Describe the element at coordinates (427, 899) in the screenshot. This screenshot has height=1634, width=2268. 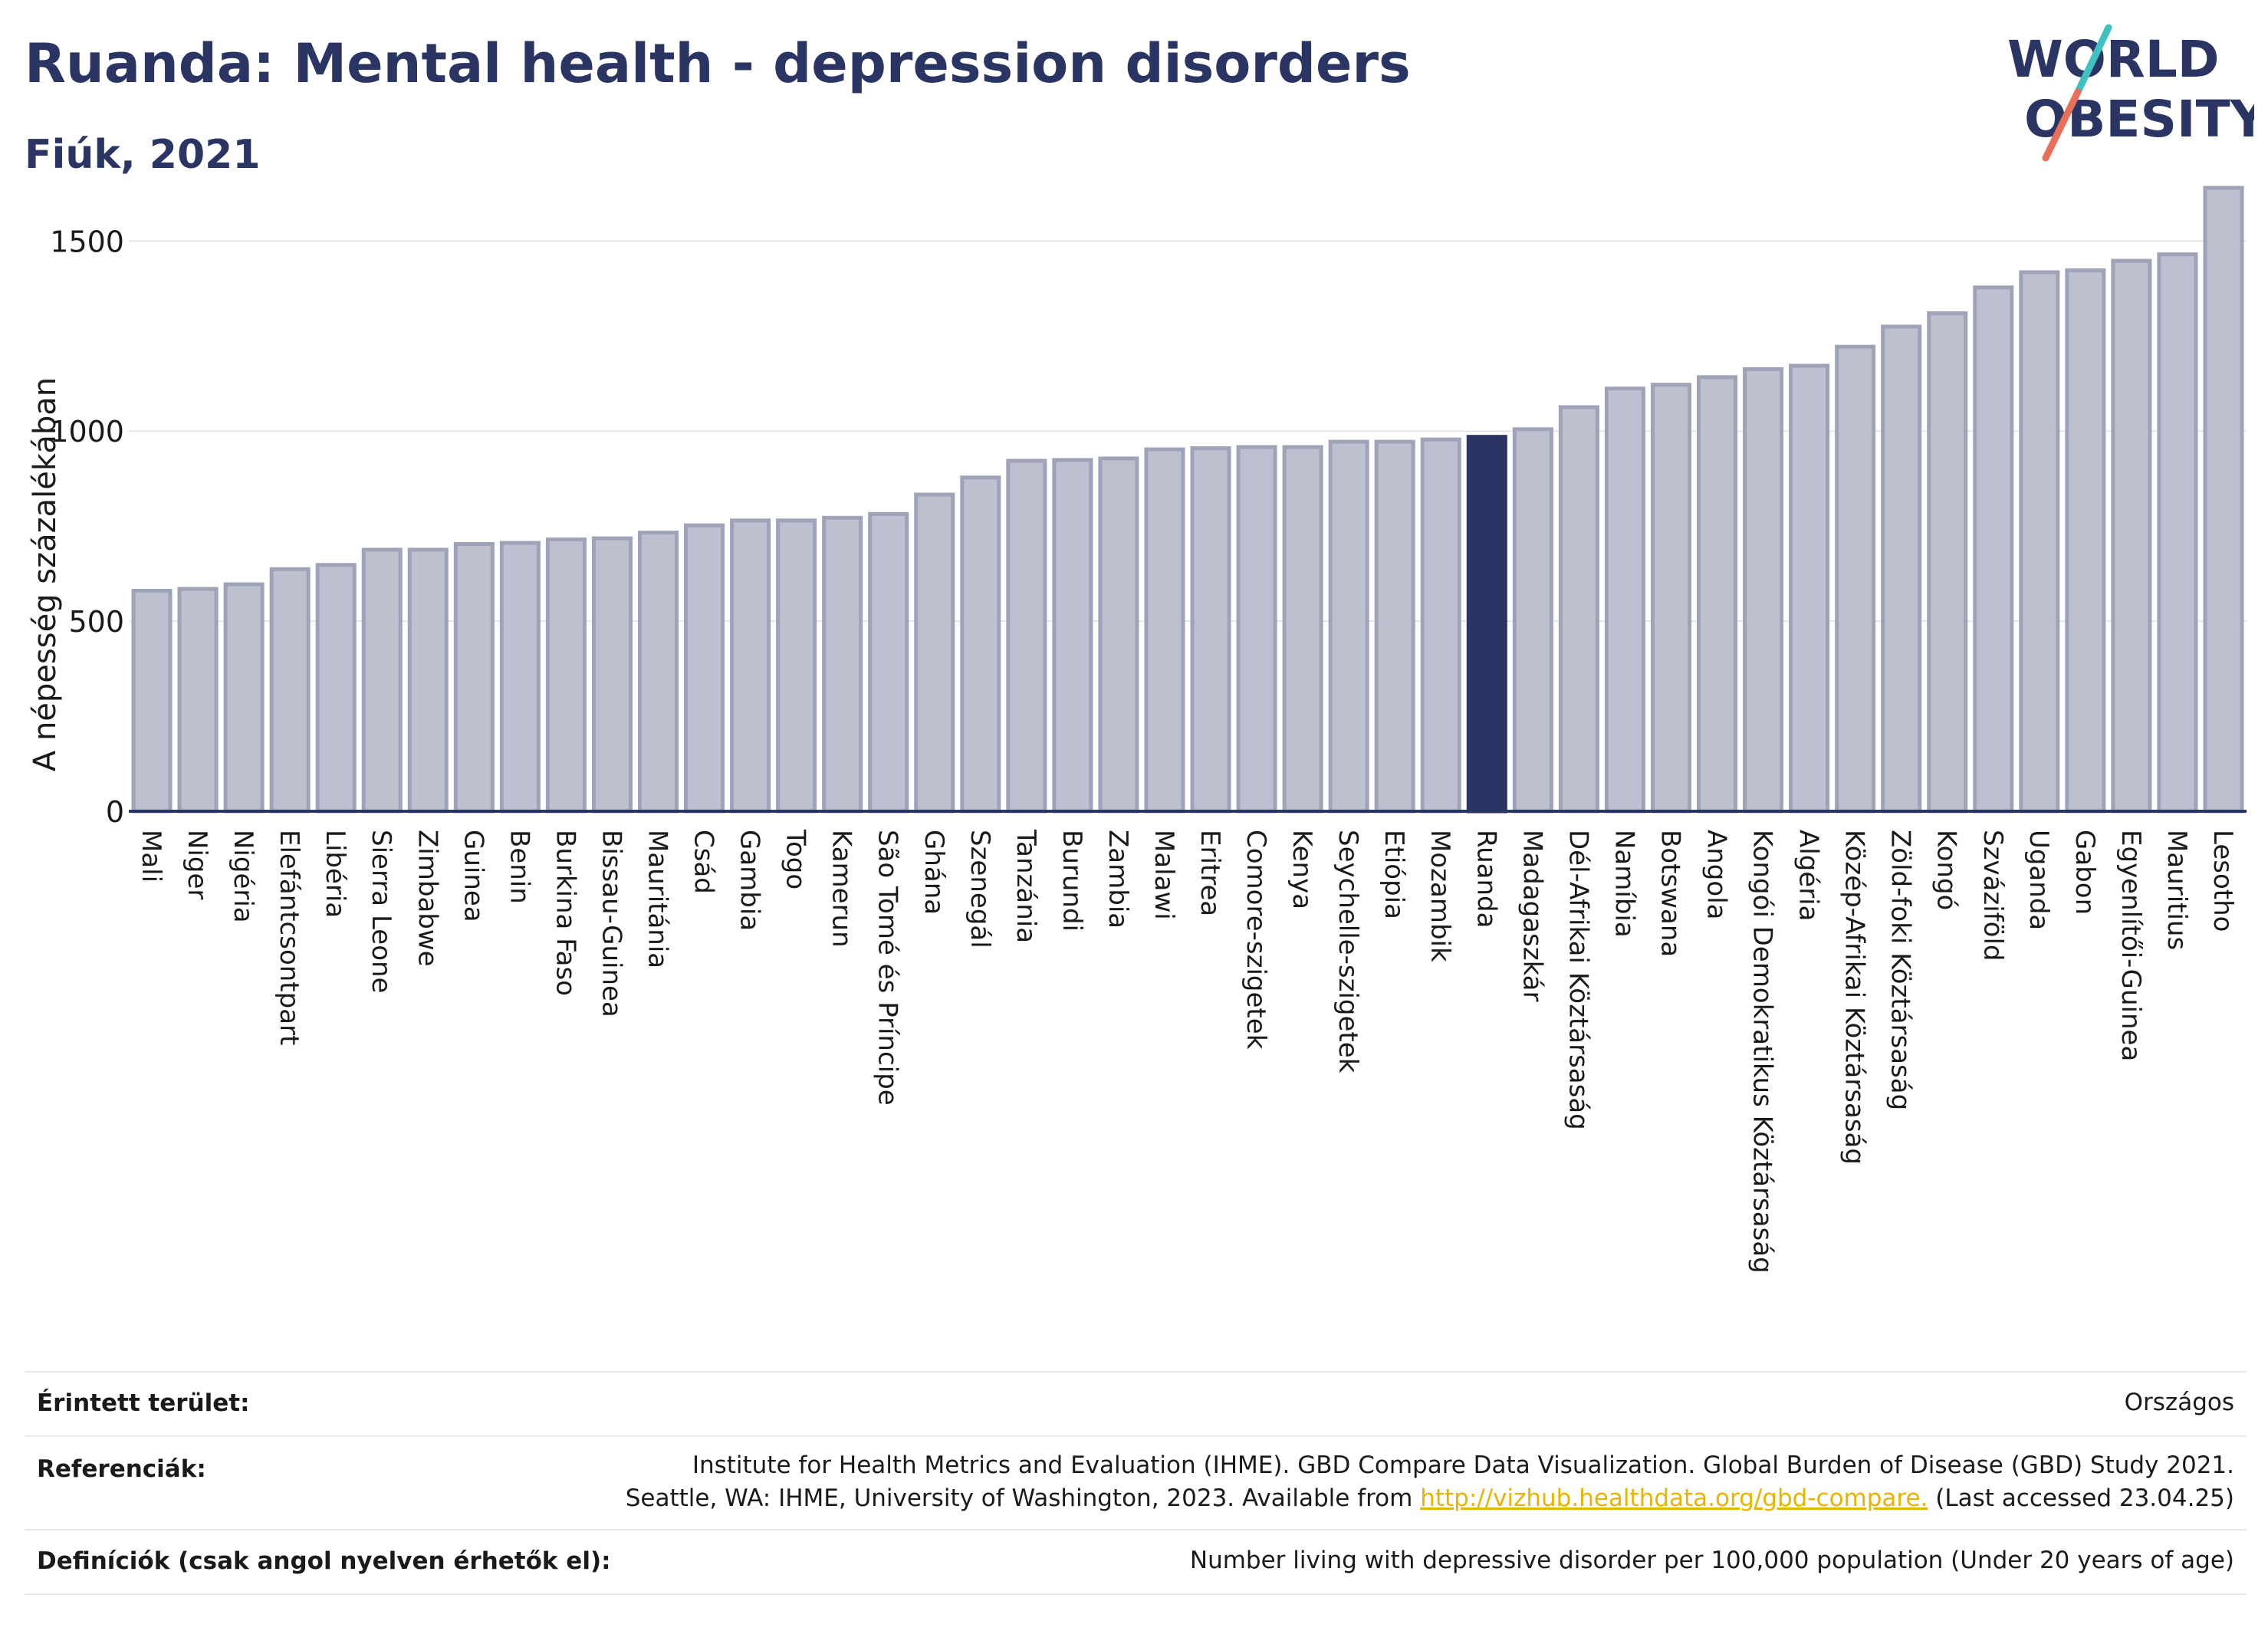
I see `x-tick-label: Zimbabwe` at that location.